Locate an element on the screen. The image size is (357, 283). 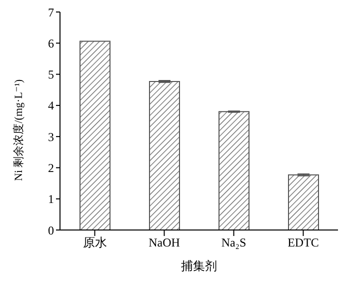
x-axis-title: 捕集剂 is located at coordinates (199, 266).